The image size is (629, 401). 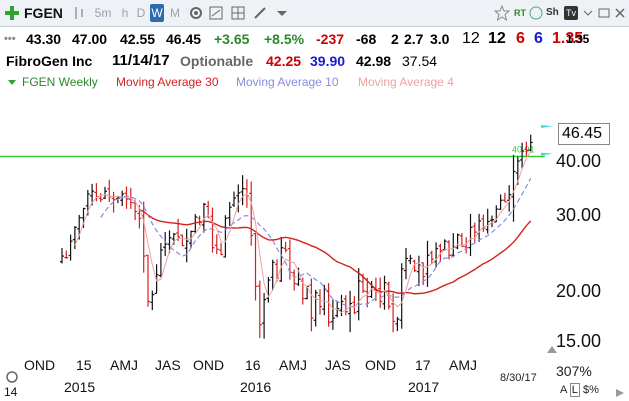 What do you see at coordinates (579, 390) in the screenshot?
I see `scale-toggle: A L $%` at bounding box center [579, 390].